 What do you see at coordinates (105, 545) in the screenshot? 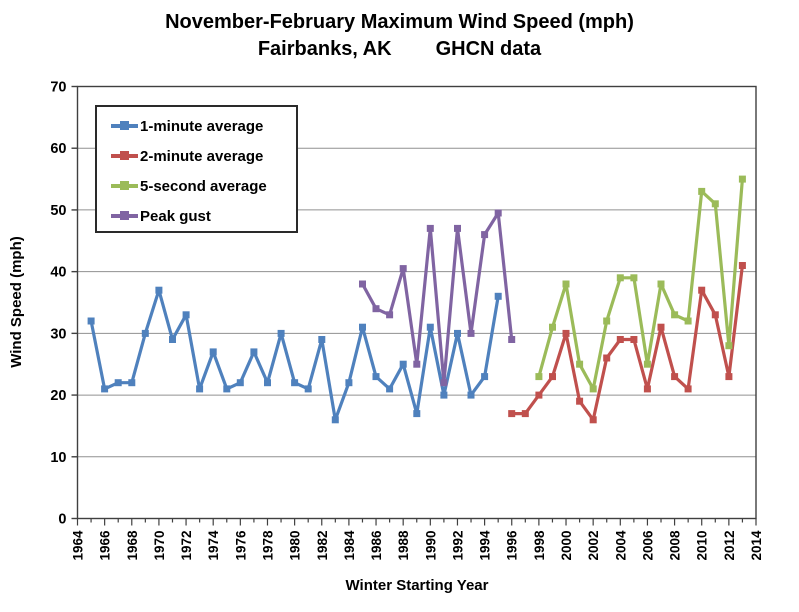
I see `x-tick-label: 1966` at bounding box center [105, 545].